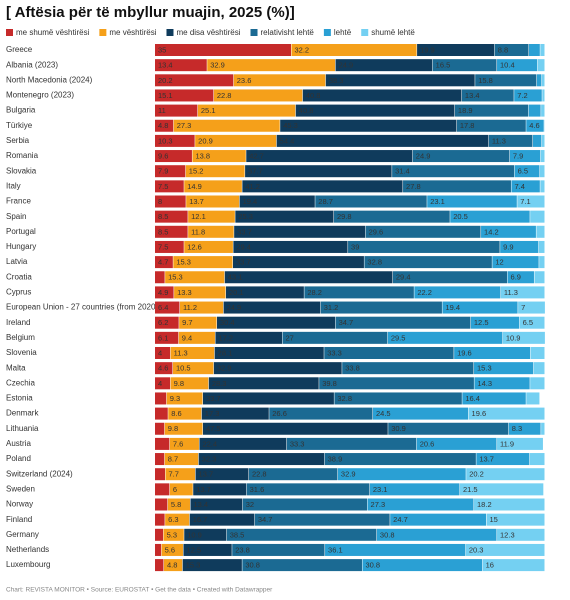 This screenshot has height=600, width=570. I want to click on data-label: 41.2, so click(252, 186).